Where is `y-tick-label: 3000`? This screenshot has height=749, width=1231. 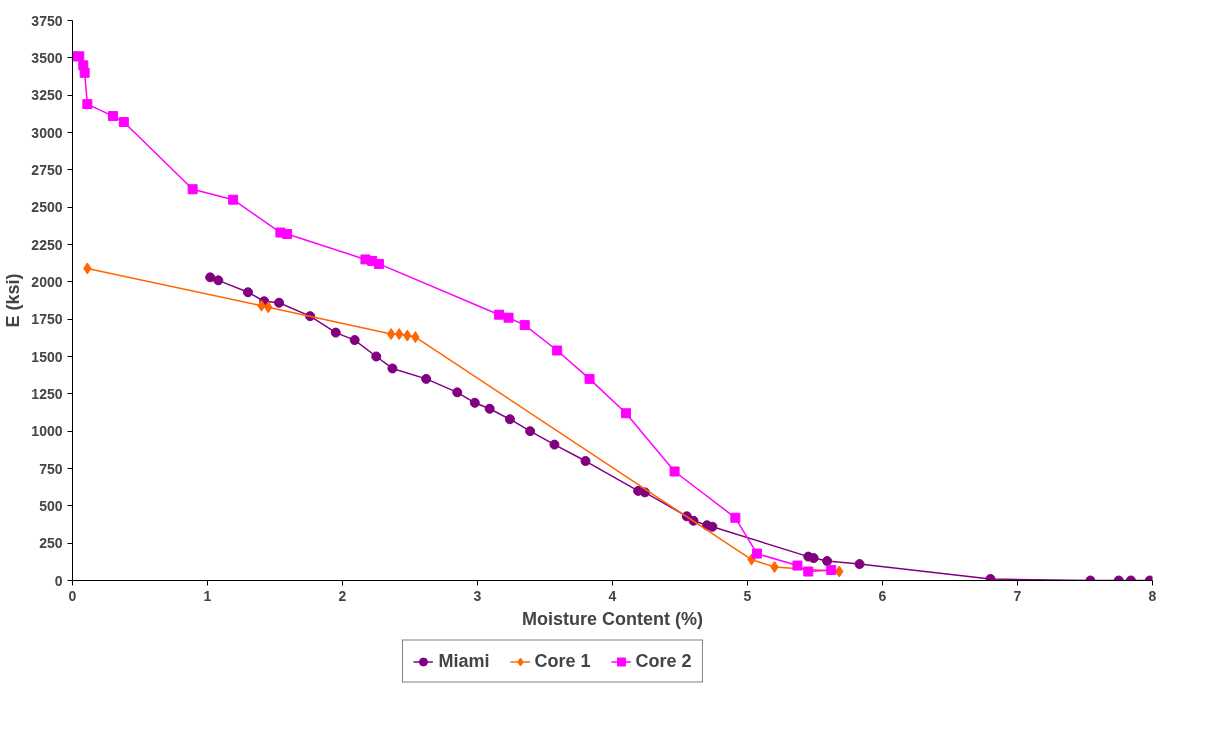
y-tick-label: 3000 is located at coordinates (47, 132).